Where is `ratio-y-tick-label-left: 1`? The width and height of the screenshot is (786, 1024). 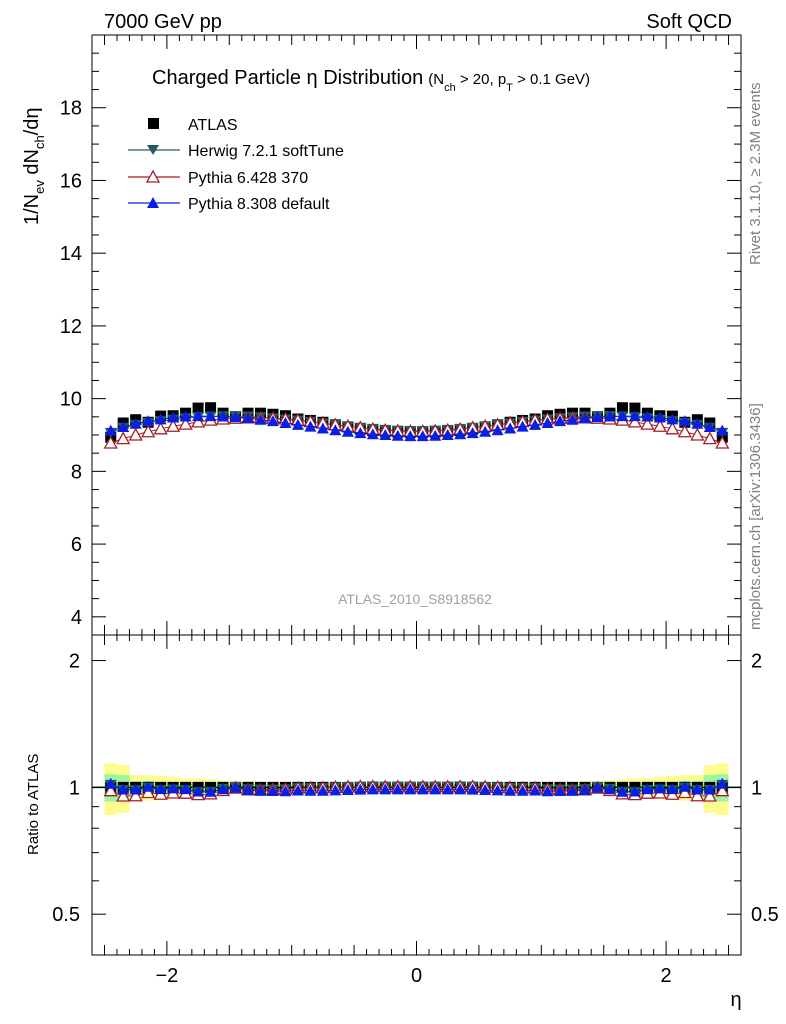 ratio-y-tick-label-left: 1 is located at coordinates (74, 788).